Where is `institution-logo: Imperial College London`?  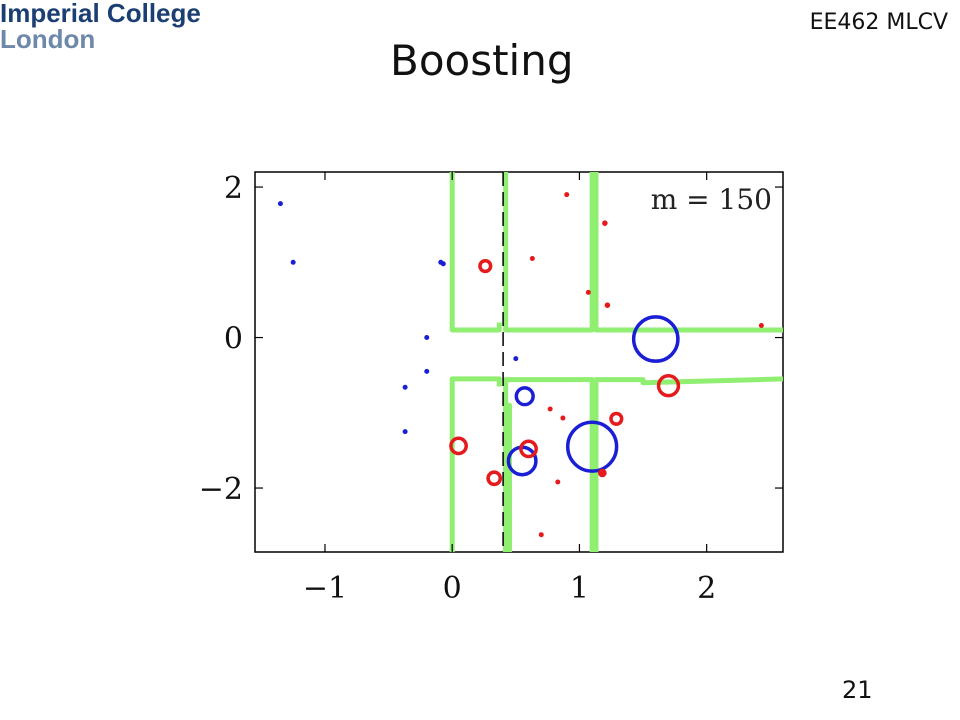
institution-logo: Imperial College London is located at coordinates (100, 26).